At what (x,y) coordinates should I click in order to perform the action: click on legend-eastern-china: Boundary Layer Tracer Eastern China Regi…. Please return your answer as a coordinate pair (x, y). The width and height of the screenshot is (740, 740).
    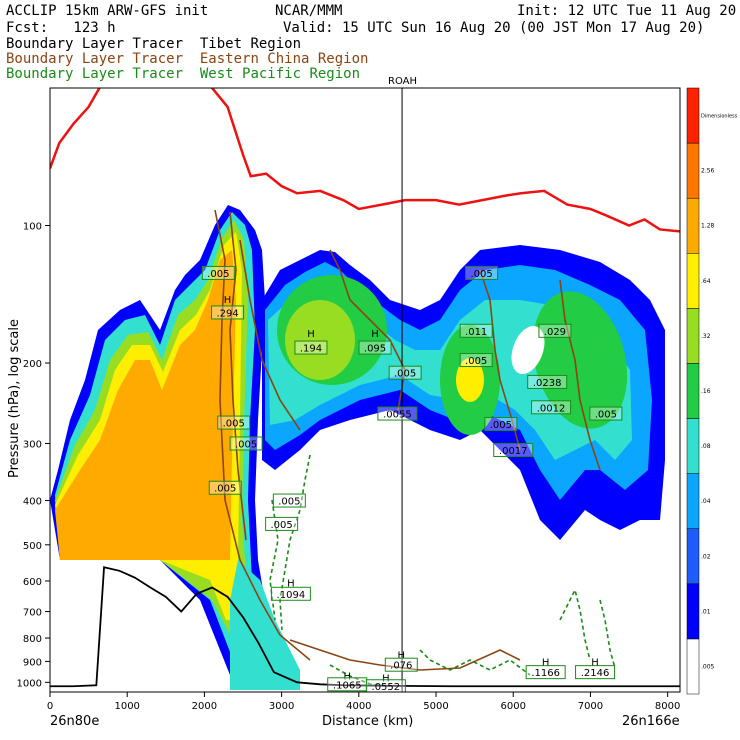
    Looking at the image, I should click on (187, 59).